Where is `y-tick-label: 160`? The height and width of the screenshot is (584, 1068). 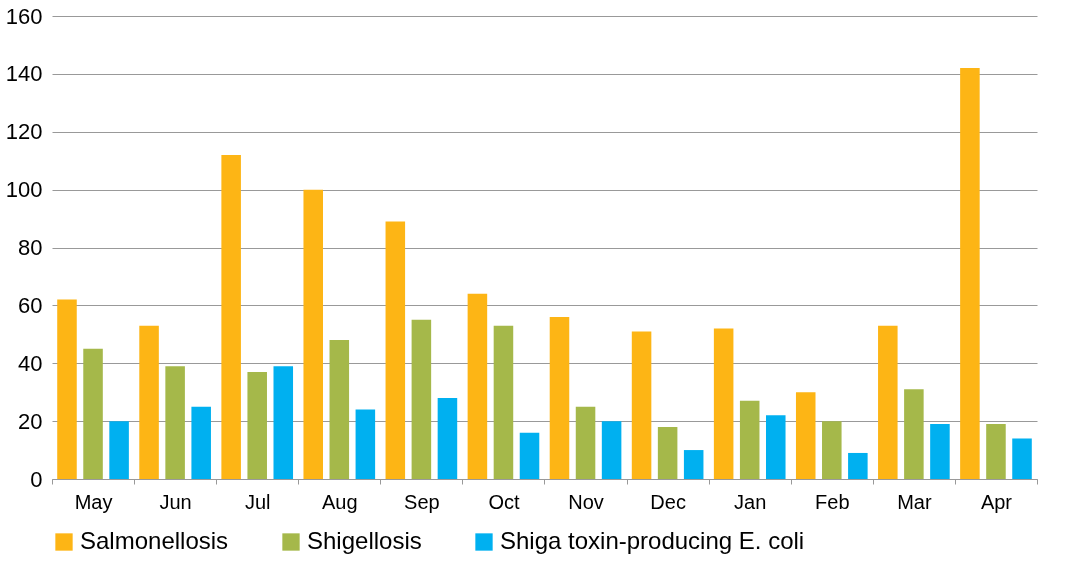 y-tick-label: 160 is located at coordinates (24, 16).